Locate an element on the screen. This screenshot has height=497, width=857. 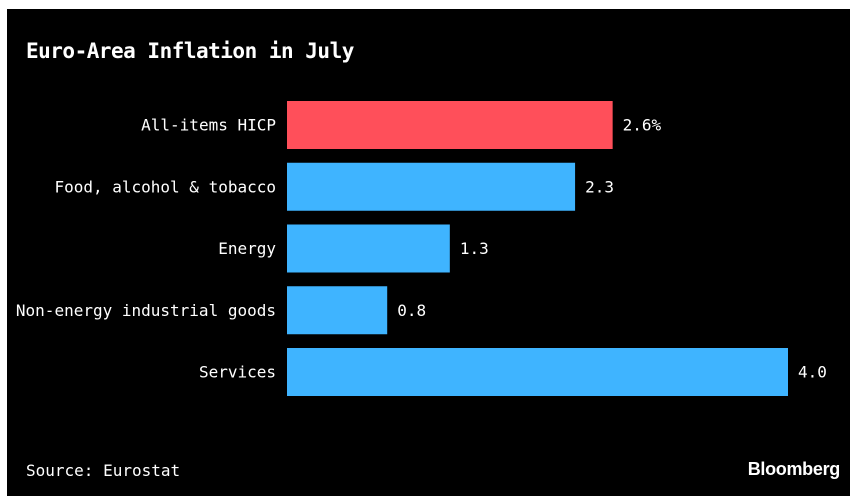
bar-food-alcohol-tobacco is located at coordinates (431, 186).